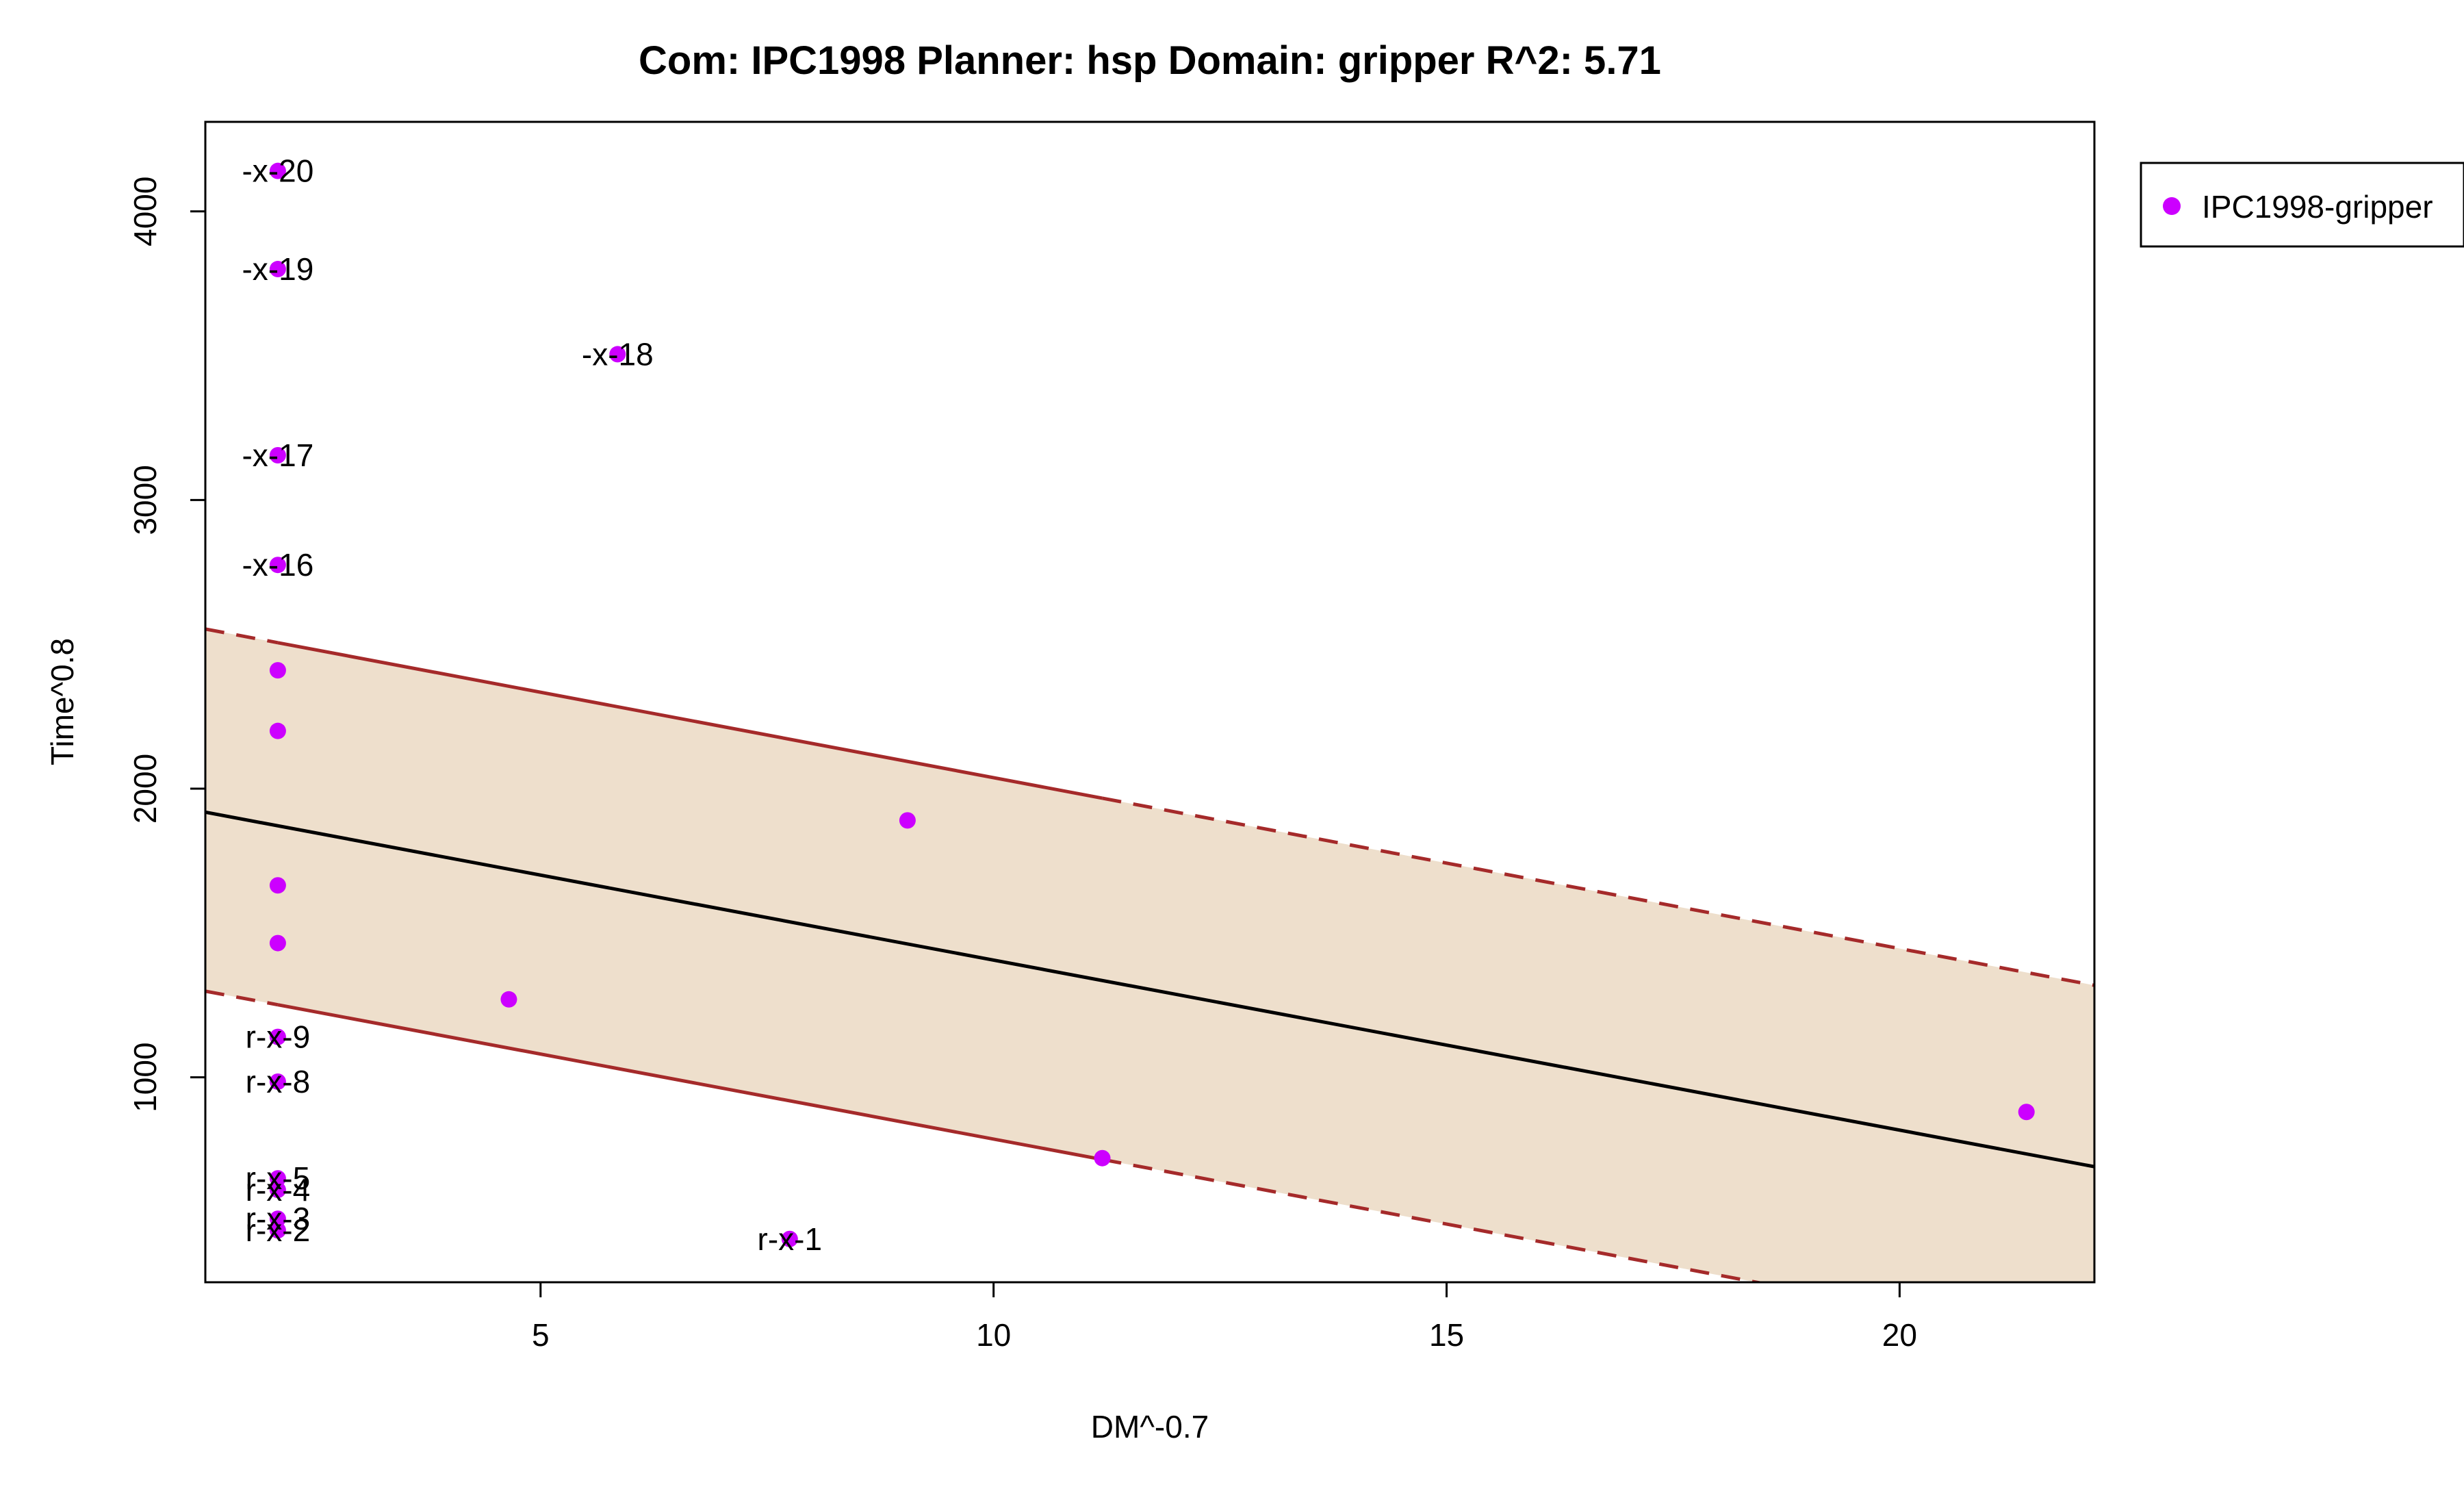 Image resolution: width=2464 pixels, height=1489 pixels. What do you see at coordinates (690, 720) in the screenshot?
I see `upper-band-line` at bounding box center [690, 720].